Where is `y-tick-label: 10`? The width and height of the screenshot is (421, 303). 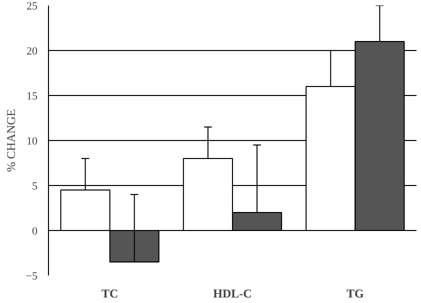
y-tick-label: 10 is located at coordinates (32, 142).